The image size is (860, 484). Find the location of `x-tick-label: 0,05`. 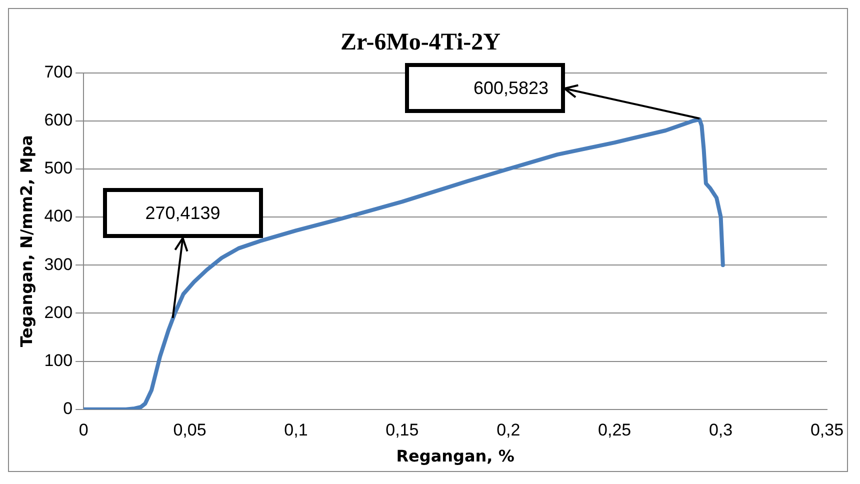

x-tick-label: 0,05 is located at coordinates (189, 430).